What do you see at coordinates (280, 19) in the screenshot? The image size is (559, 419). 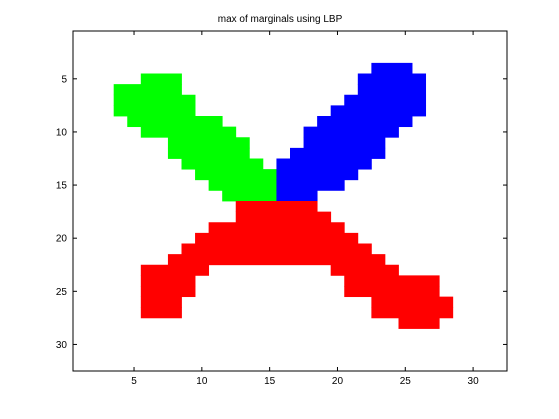 I see `chart-title: max of marginals using LBP` at bounding box center [280, 19].